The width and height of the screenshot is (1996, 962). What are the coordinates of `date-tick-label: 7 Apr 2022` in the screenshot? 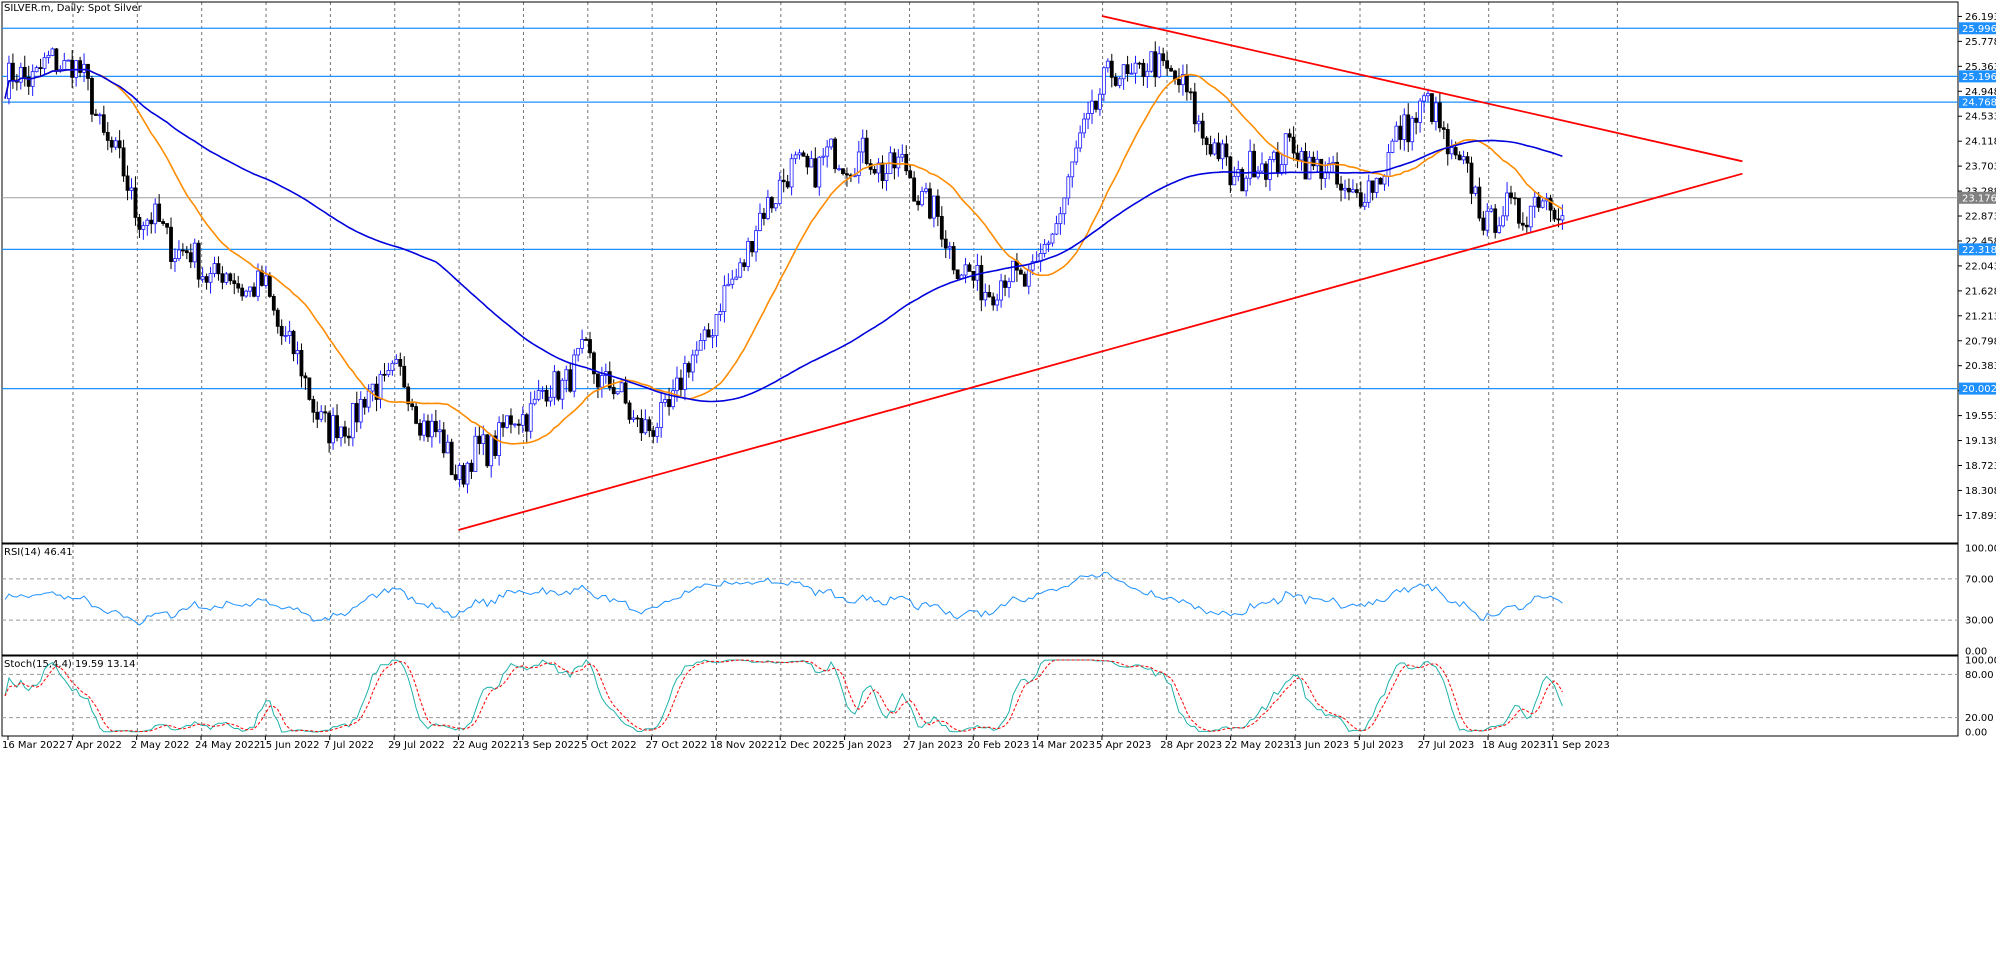 It's located at (93, 745).